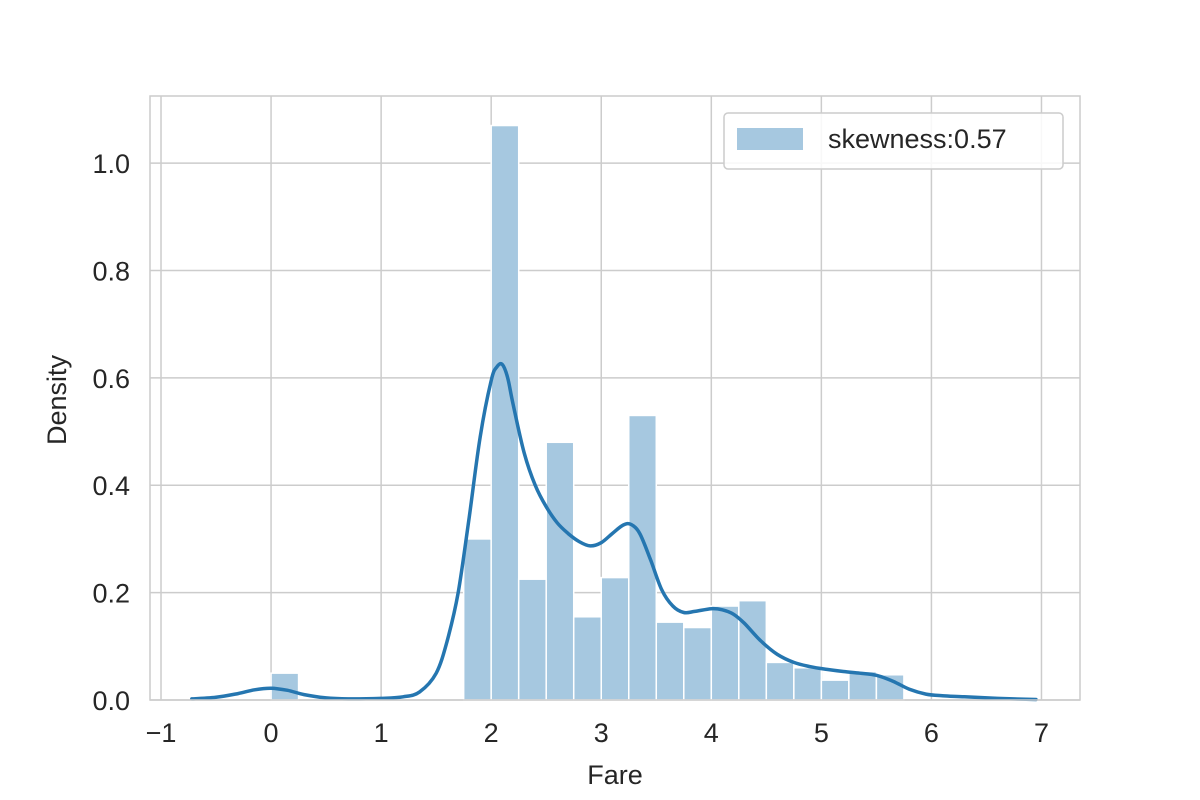 The height and width of the screenshot is (800, 1200). I want to click on x-tick-label: 0, so click(271, 733).